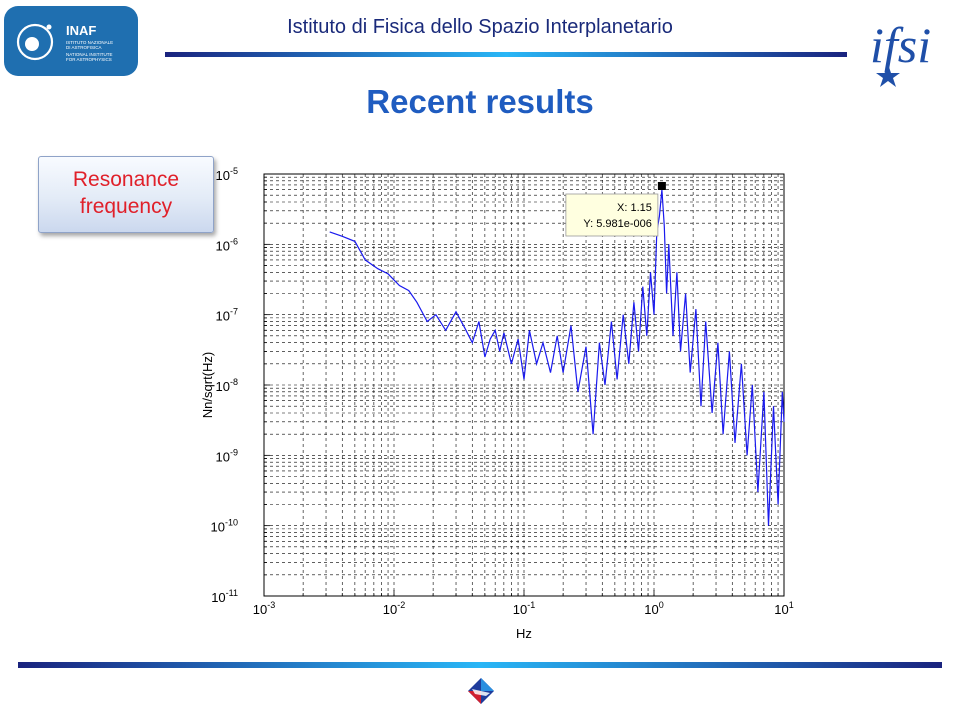 Image resolution: width=960 pixels, height=720 pixels. What do you see at coordinates (480, 101) in the screenshot?
I see `page-title: Recent results` at bounding box center [480, 101].